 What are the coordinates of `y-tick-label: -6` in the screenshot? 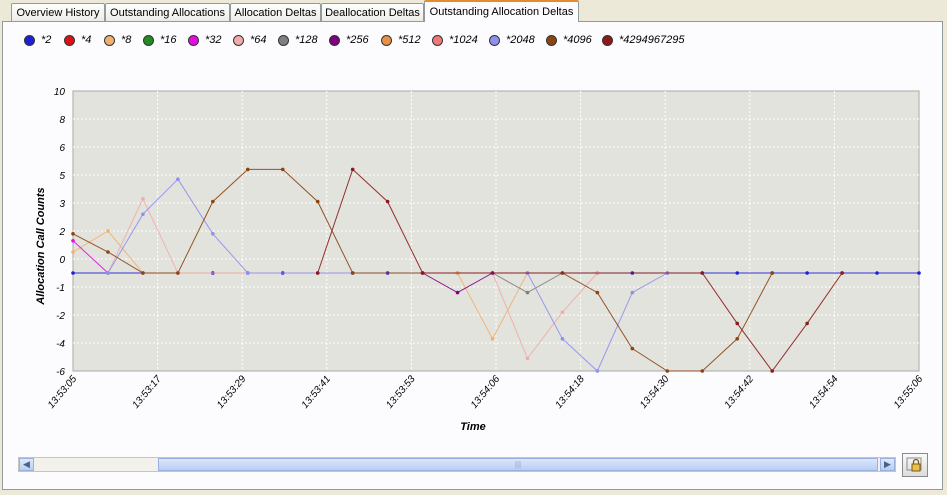 It's located at (60, 372).